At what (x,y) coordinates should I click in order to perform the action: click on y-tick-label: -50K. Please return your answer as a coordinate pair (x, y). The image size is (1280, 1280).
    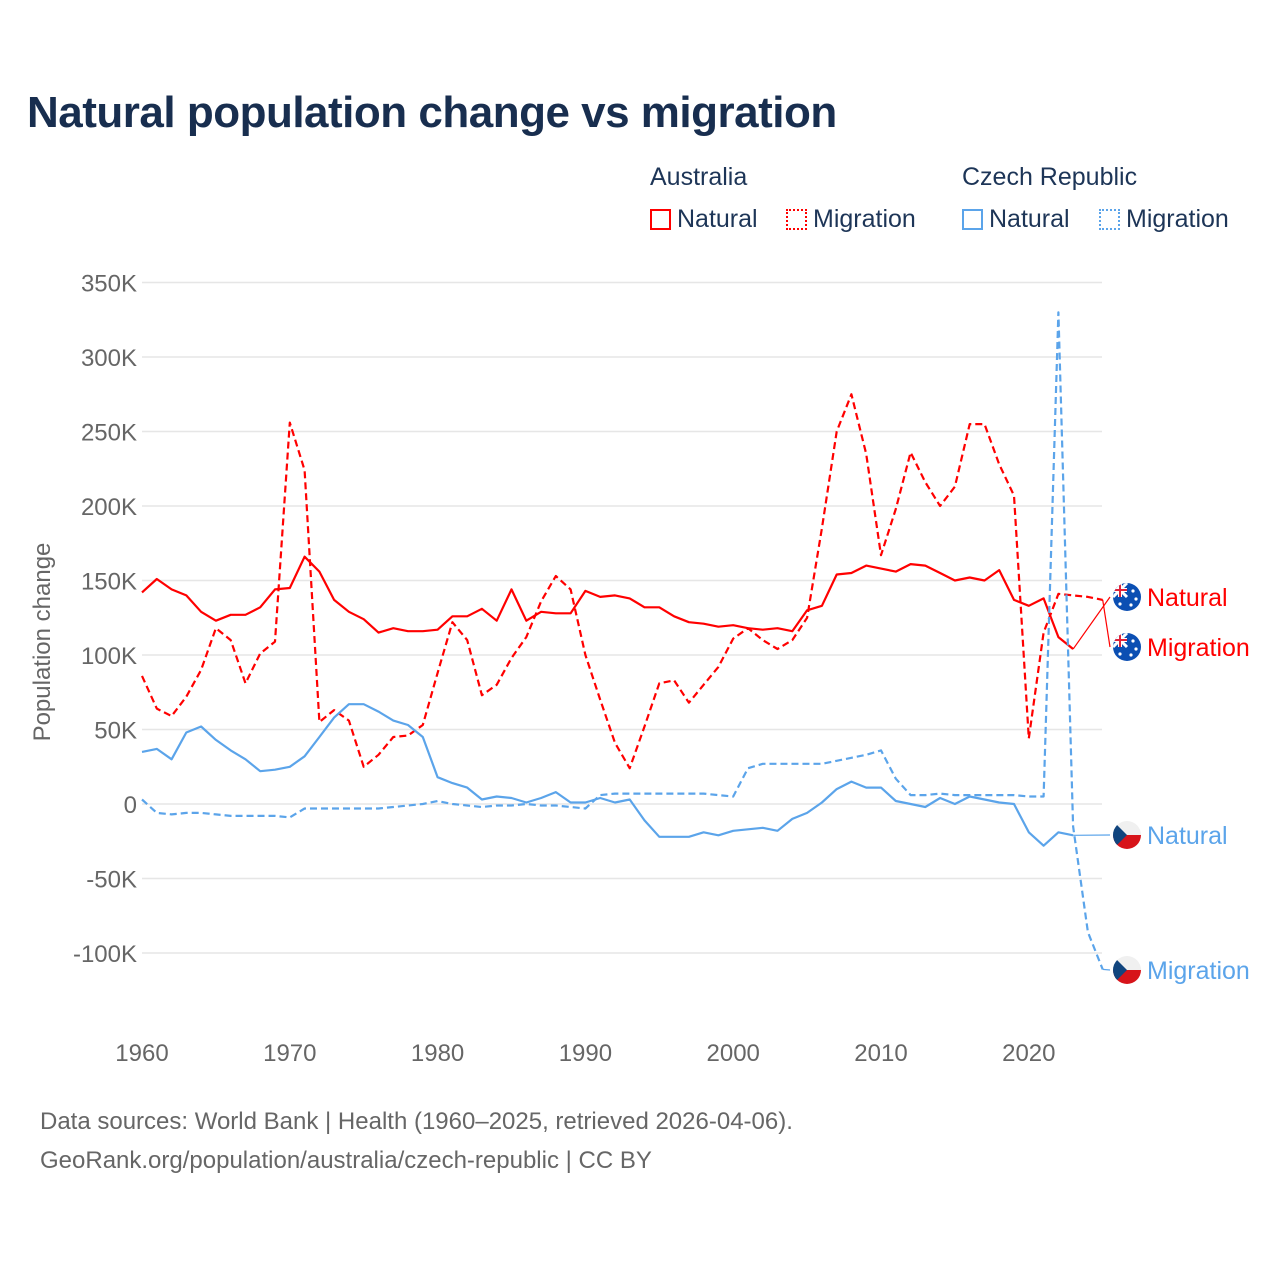
    Looking at the image, I should click on (111, 880).